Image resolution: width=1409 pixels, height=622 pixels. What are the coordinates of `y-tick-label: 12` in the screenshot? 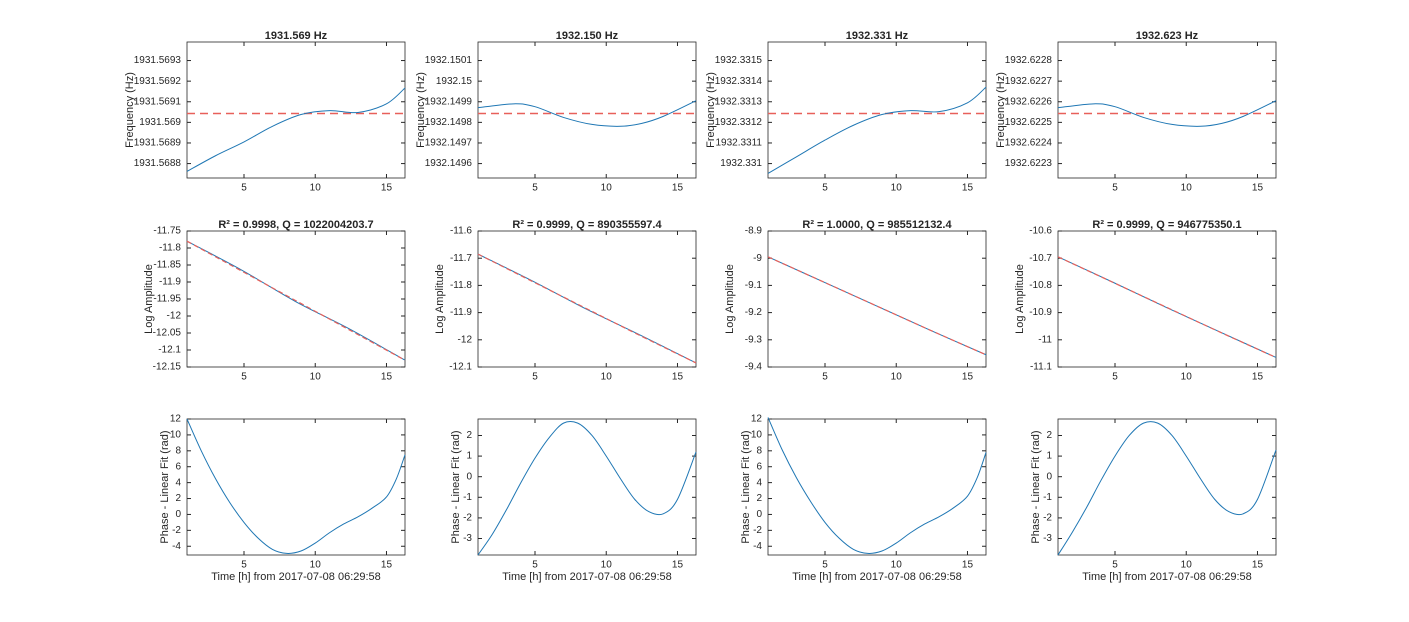 It's located at (757, 419).